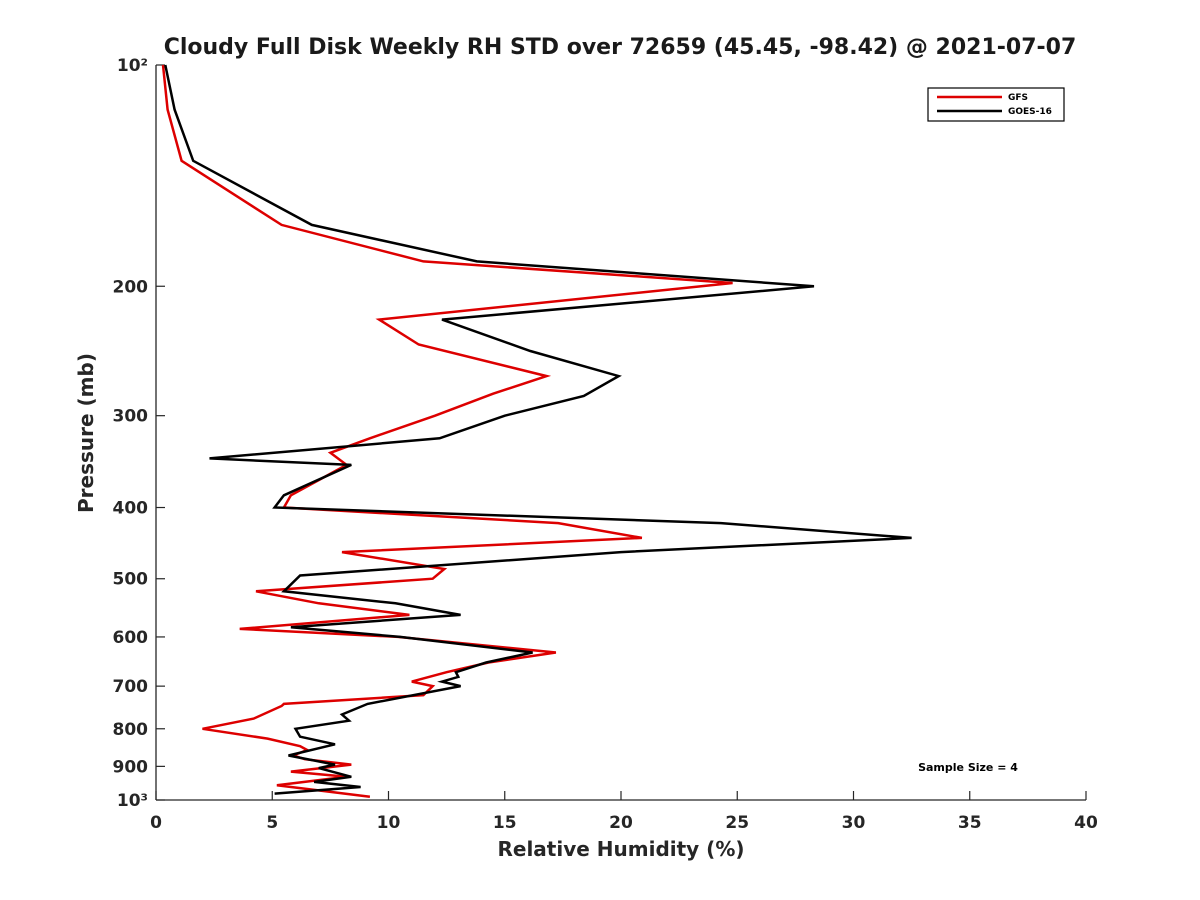 The image size is (1200, 900). I want to click on y-tick-label: 400, so click(131, 509).